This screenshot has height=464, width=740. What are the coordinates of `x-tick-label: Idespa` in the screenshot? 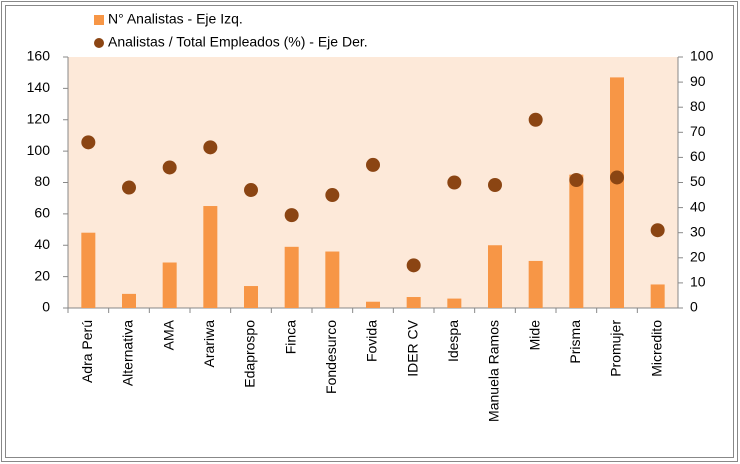 It's located at (453, 341).